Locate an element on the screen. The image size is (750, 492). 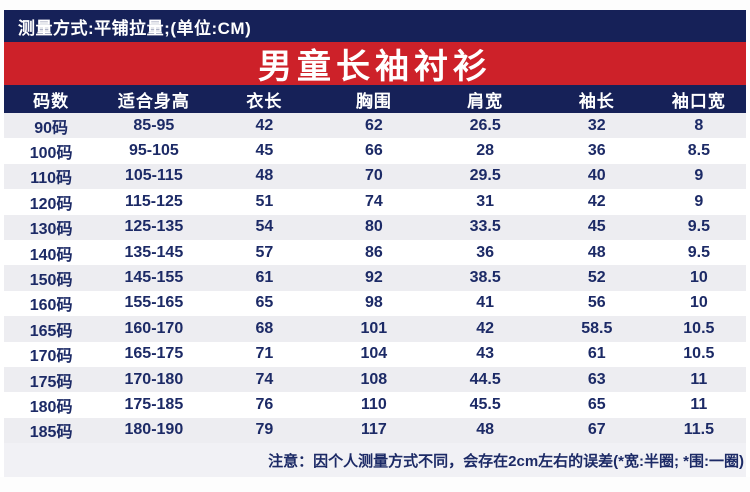
table-row: 175码 170-180 74 108 44.5 63 11 is located at coordinates (375, 379).